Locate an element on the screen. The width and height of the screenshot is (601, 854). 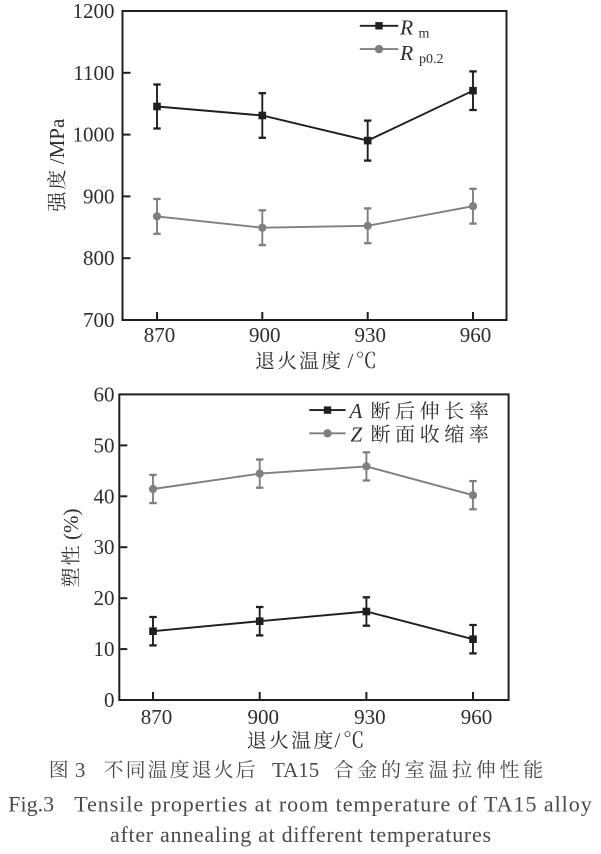
svg-text: 700 is located at coordinates (99, 320).